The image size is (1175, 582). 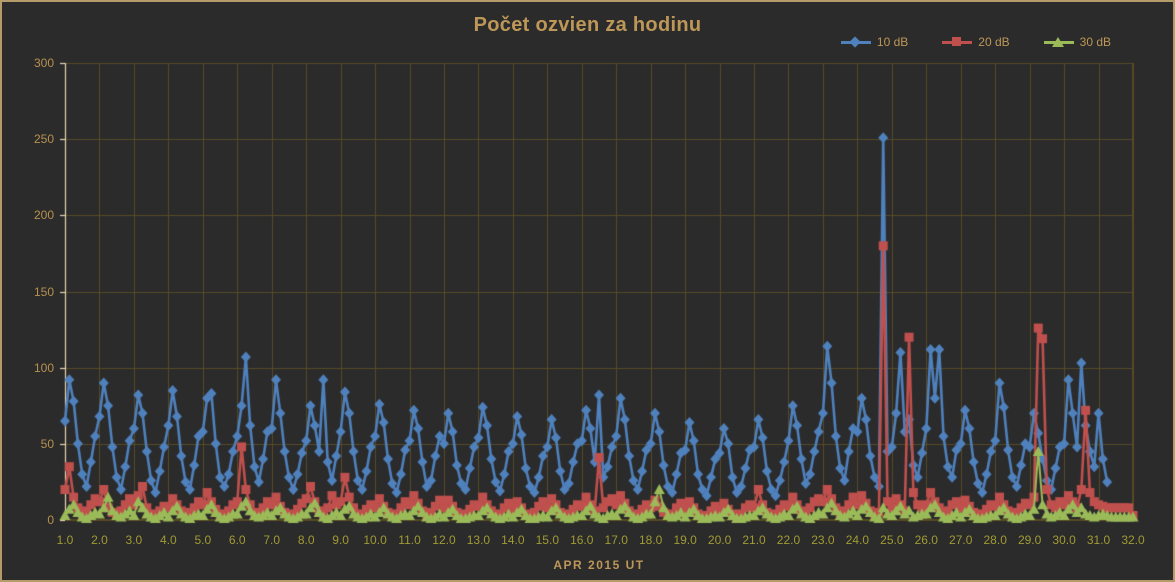 What do you see at coordinates (134, 540) in the screenshot?
I see `x-tick-label: 3.0` at bounding box center [134, 540].